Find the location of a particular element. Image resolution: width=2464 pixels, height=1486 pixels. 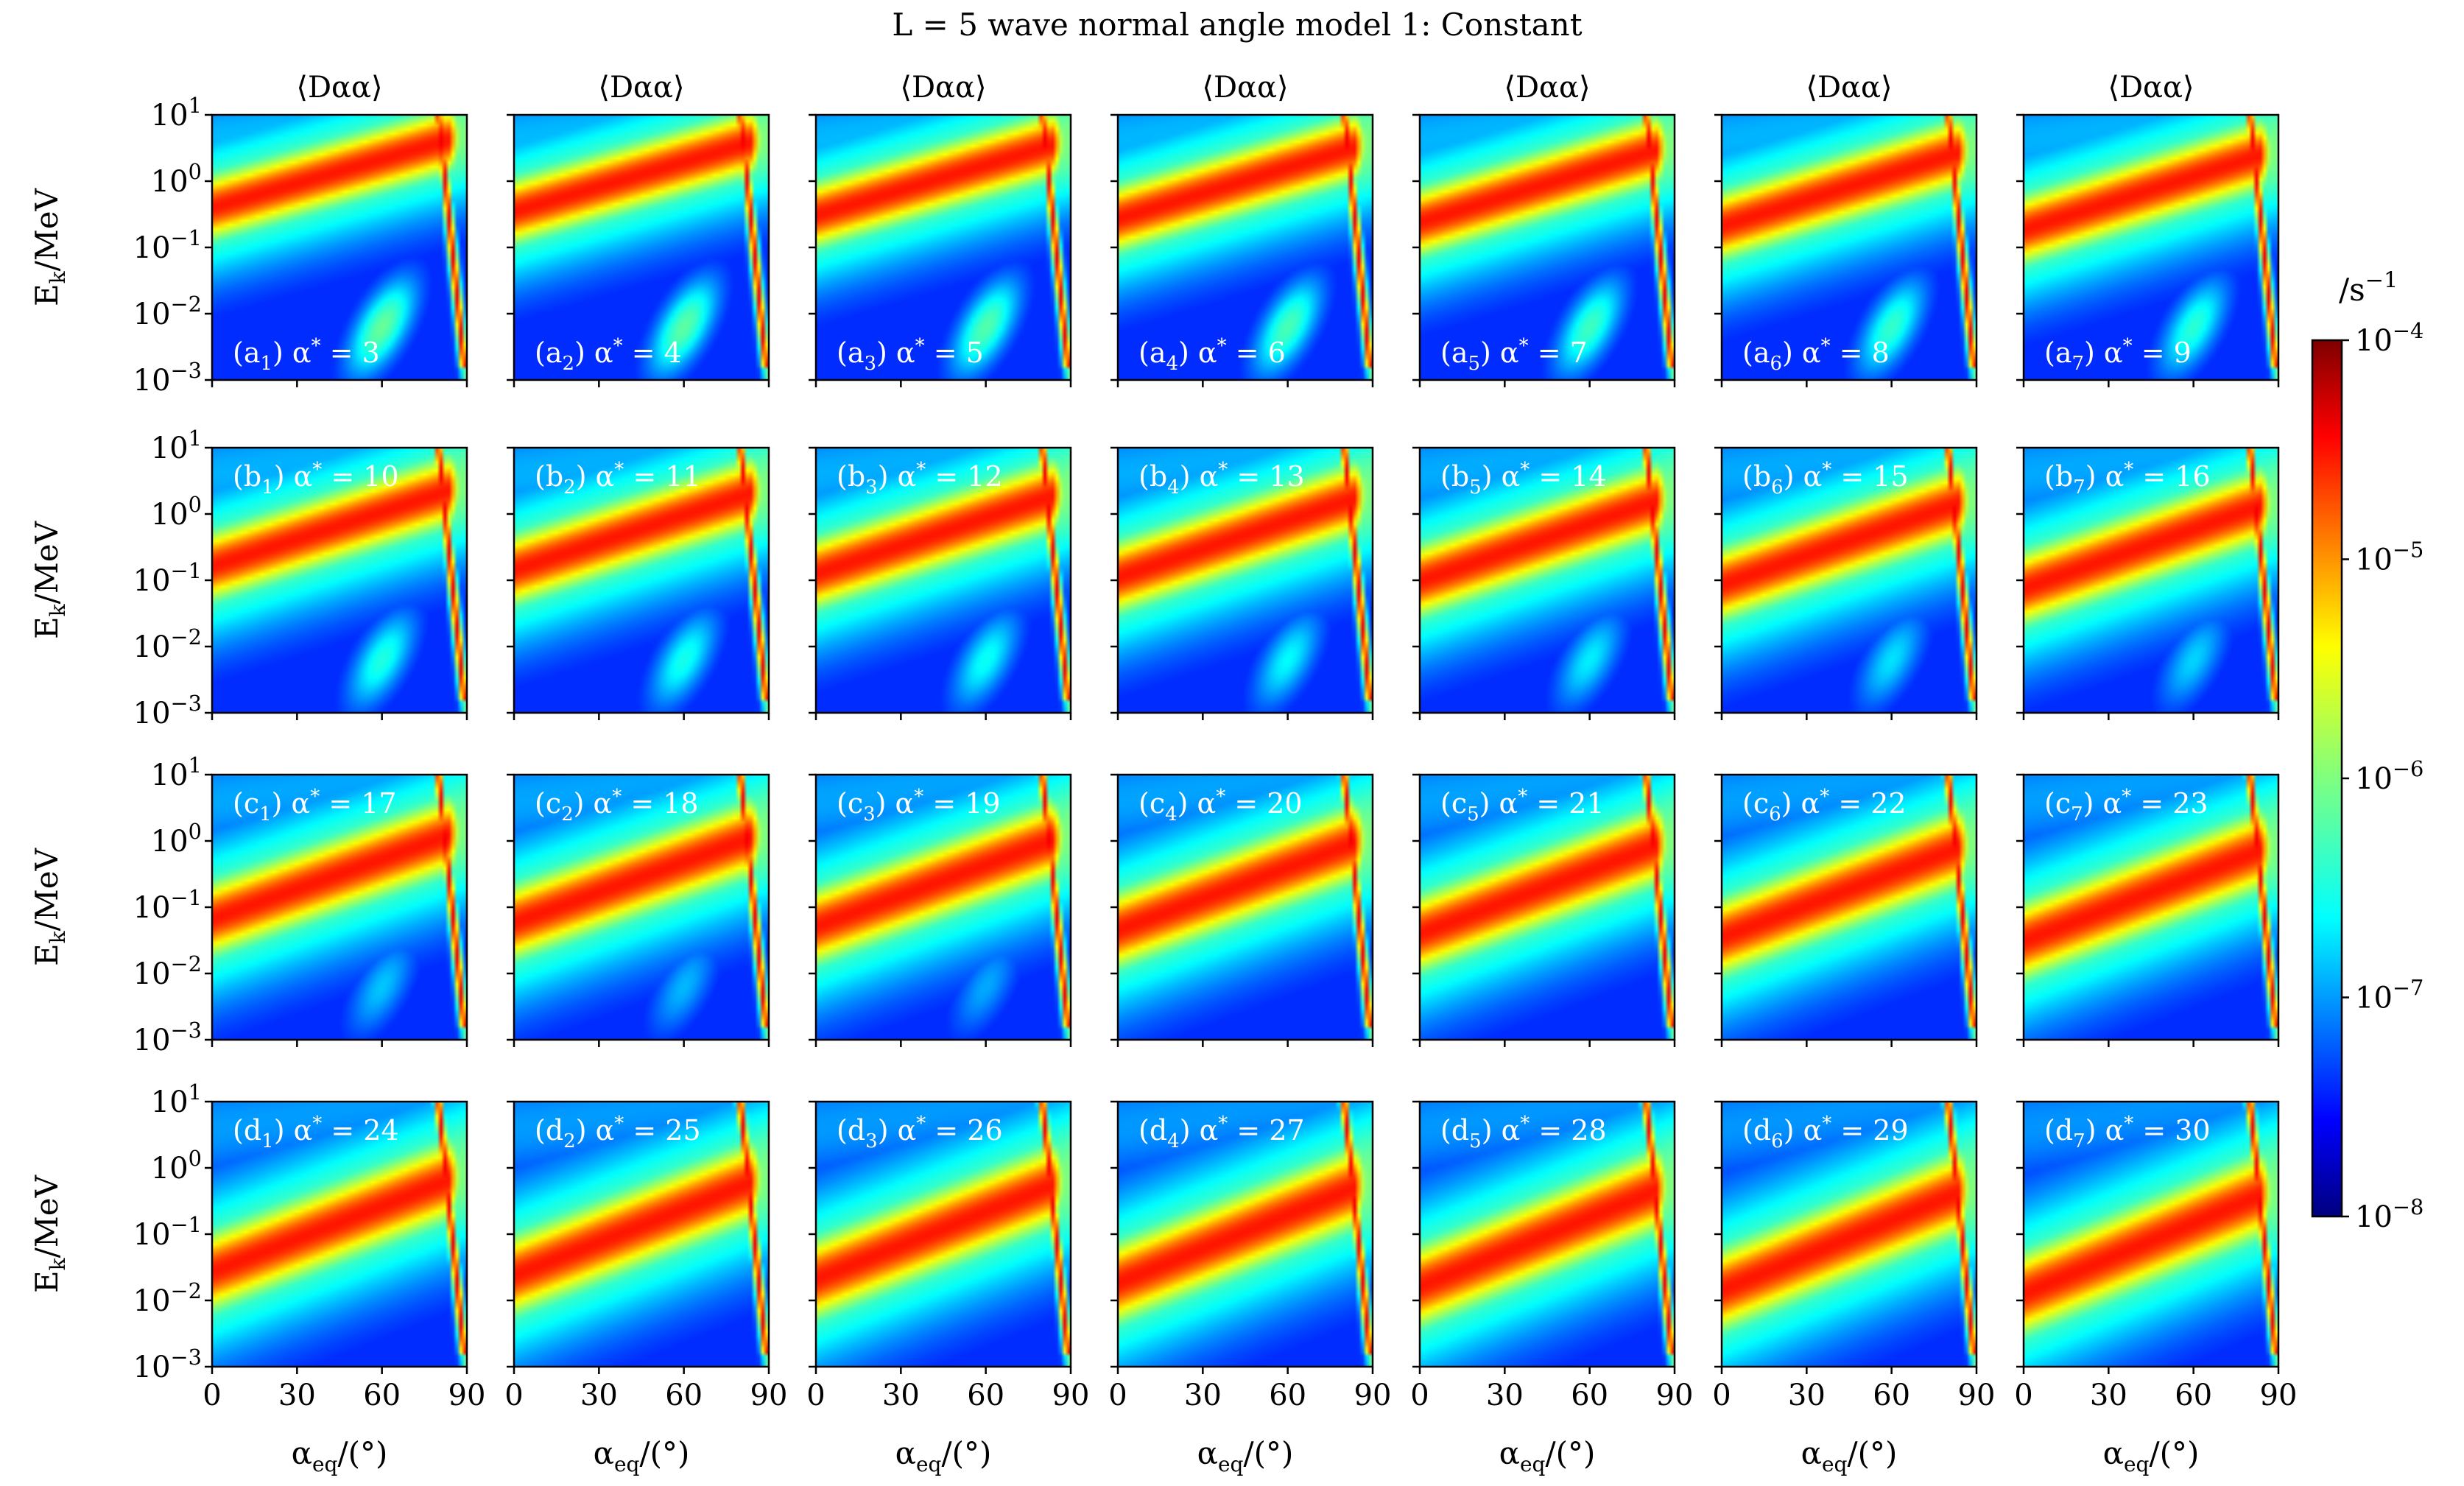

panel-label: (a6) α* = 8 is located at coordinates (1816, 355).